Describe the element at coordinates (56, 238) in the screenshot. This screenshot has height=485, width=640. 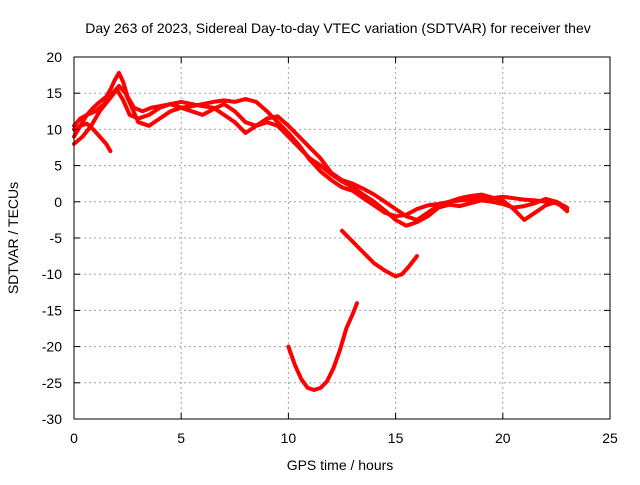
I see `y-tick-label: -5` at that location.